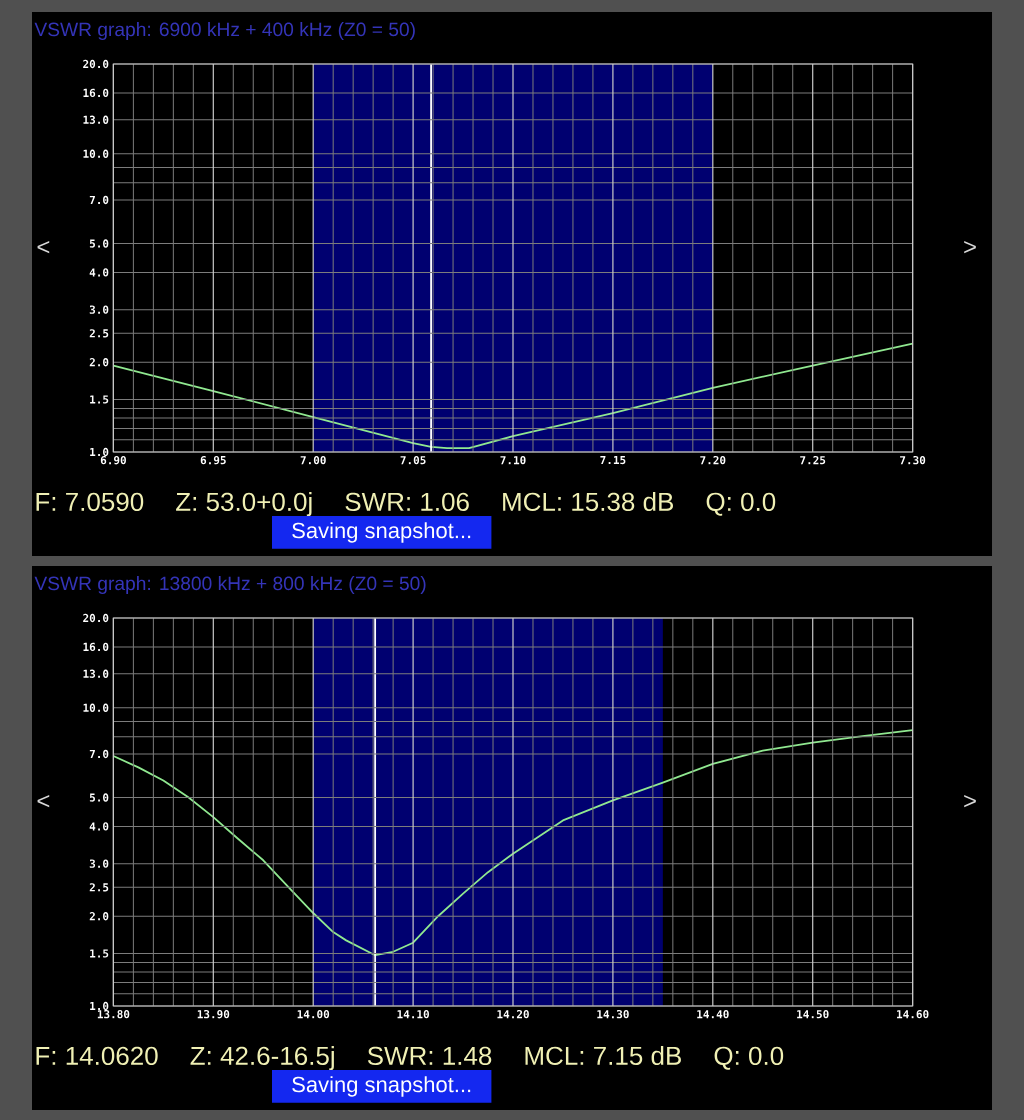 Image resolution: width=1024 pixels, height=1120 pixels. Describe the element at coordinates (513, 396) in the screenshot. I see `line-series` at that location.